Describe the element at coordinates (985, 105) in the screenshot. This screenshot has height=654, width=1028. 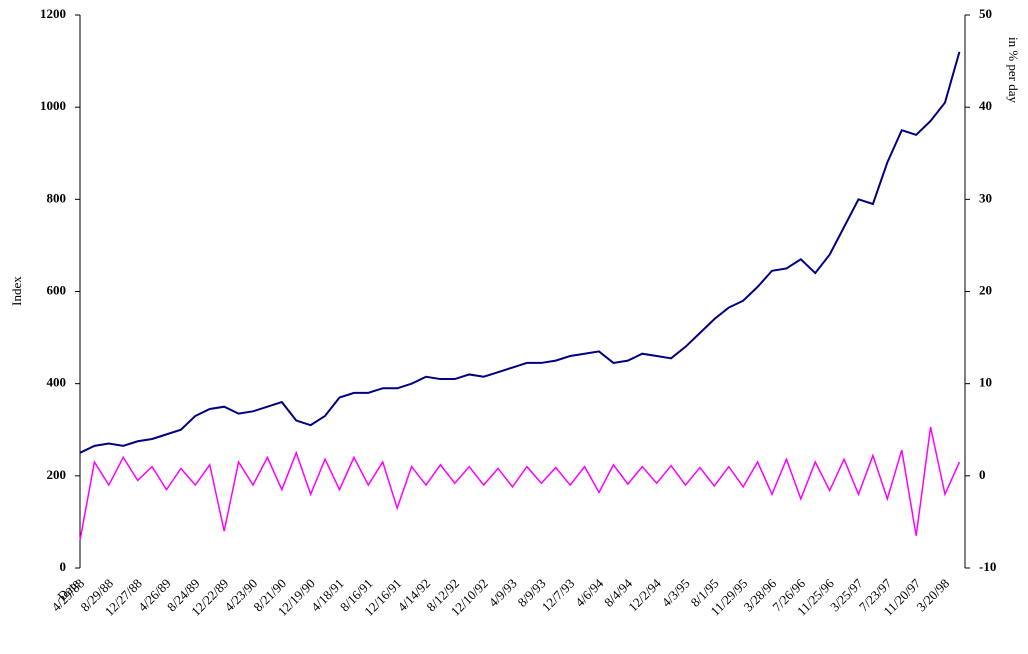
I see `y2-tick-label: 40` at that location.